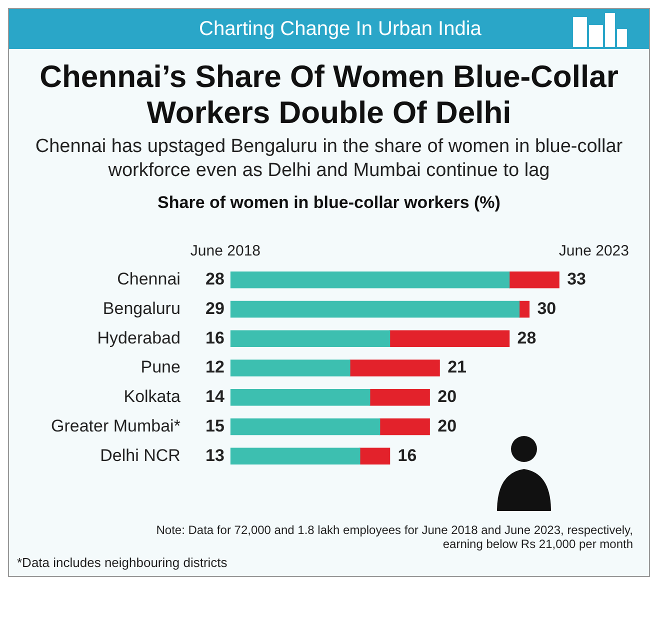 This screenshot has width=656, height=642. I want to click on y-tick-label: Delhi NCR, so click(140, 455).